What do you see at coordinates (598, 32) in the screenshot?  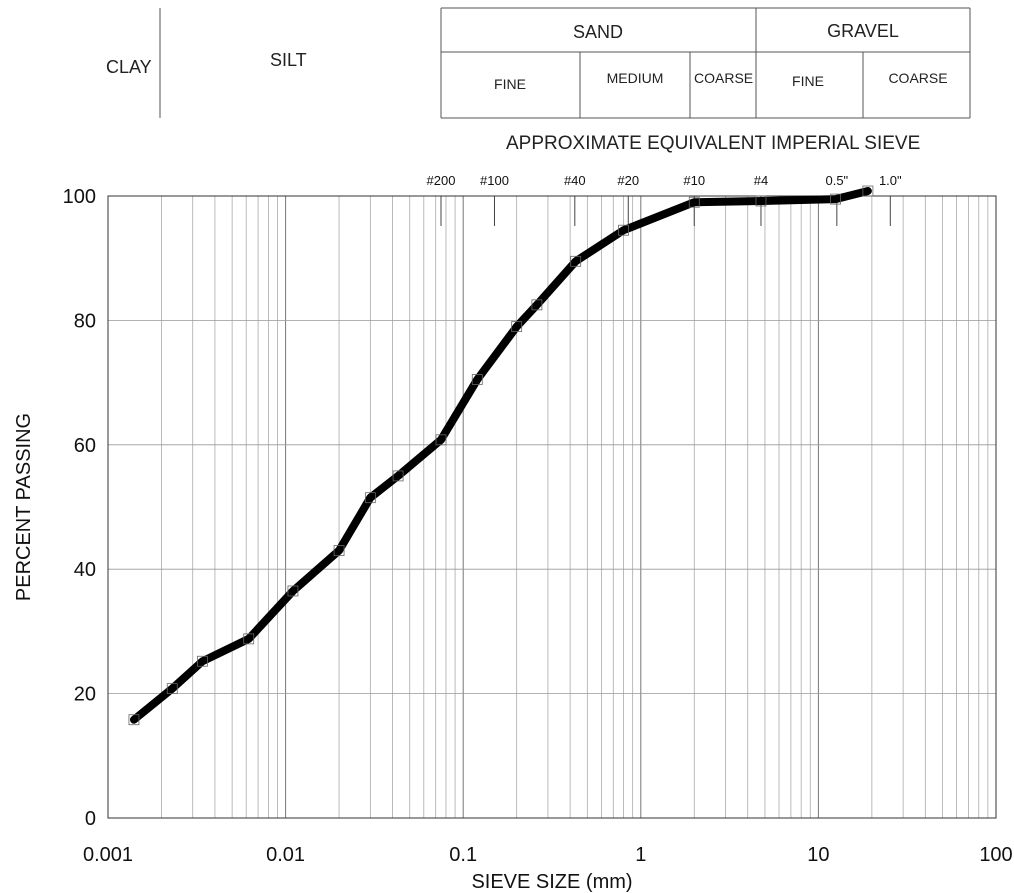 I see `sand-label: SAND` at bounding box center [598, 32].